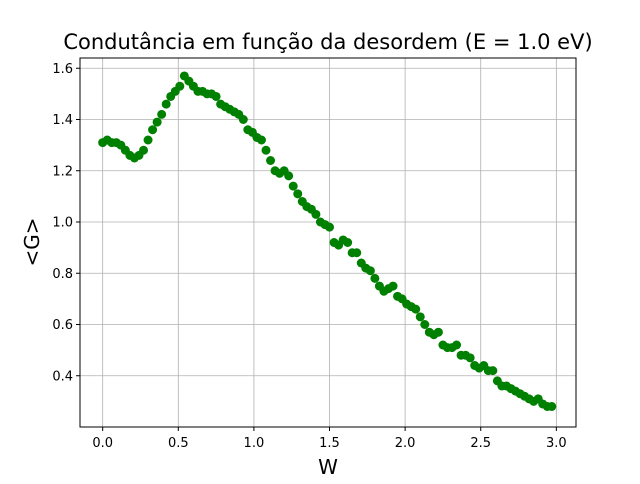  Describe the element at coordinates (62, 376) in the screenshot. I see `y-tick-label: 0.4` at that location.